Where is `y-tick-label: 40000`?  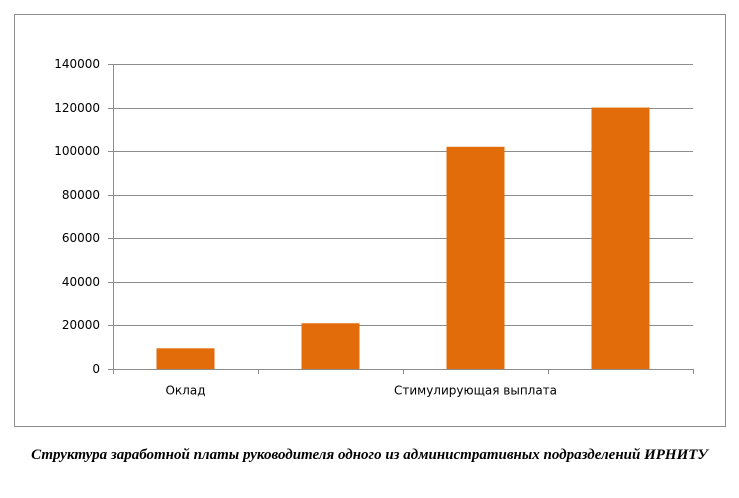
y-tick-label: 40000 is located at coordinates (81, 282).